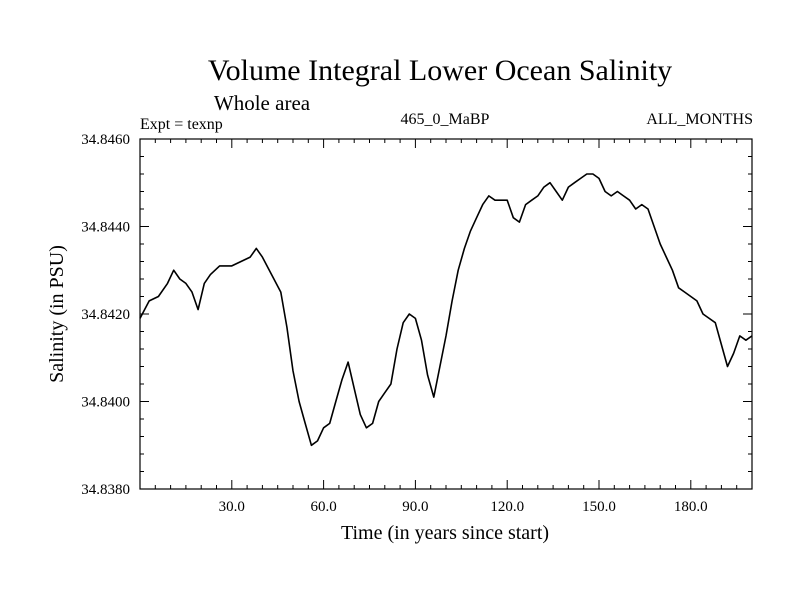 The height and width of the screenshot is (600, 800). Describe the element at coordinates (105, 140) in the screenshot. I see `y-tick-label: 34.8460` at that location.